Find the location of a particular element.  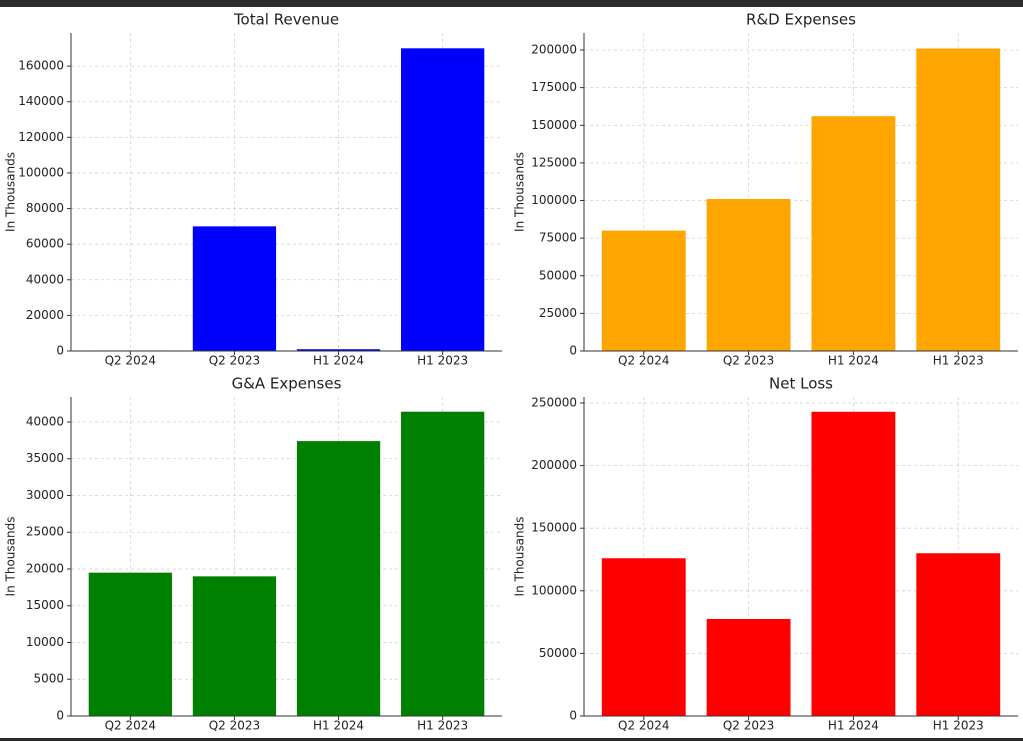

y-tick-label: 60000 is located at coordinates (45, 244).